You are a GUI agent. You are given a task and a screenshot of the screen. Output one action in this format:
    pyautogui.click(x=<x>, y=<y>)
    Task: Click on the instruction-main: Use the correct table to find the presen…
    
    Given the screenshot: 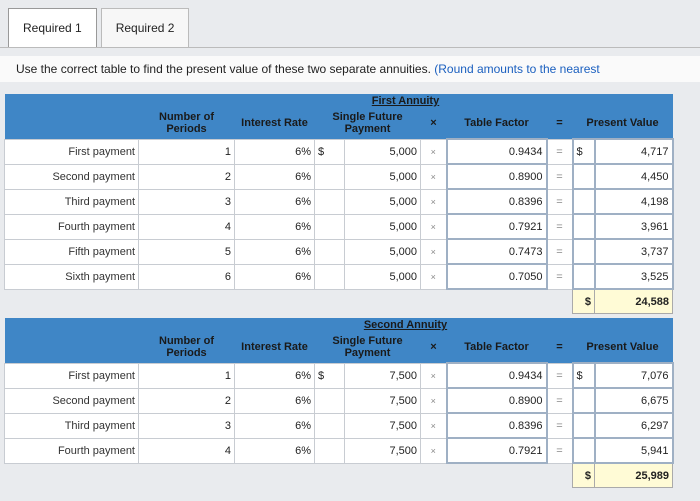 What is the action you would take?
    pyautogui.click(x=223, y=69)
    